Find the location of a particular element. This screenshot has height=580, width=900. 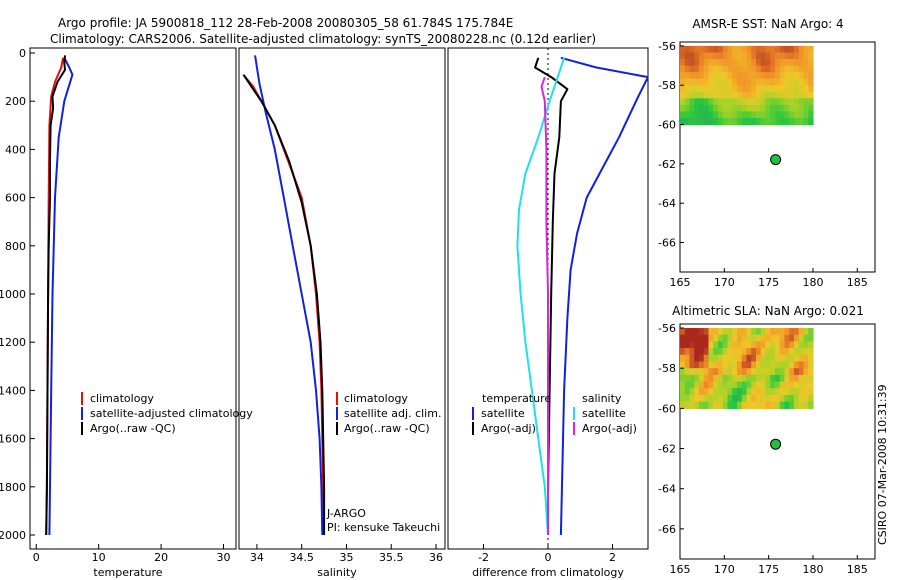

salinity-series is located at coordinates (284, 295).